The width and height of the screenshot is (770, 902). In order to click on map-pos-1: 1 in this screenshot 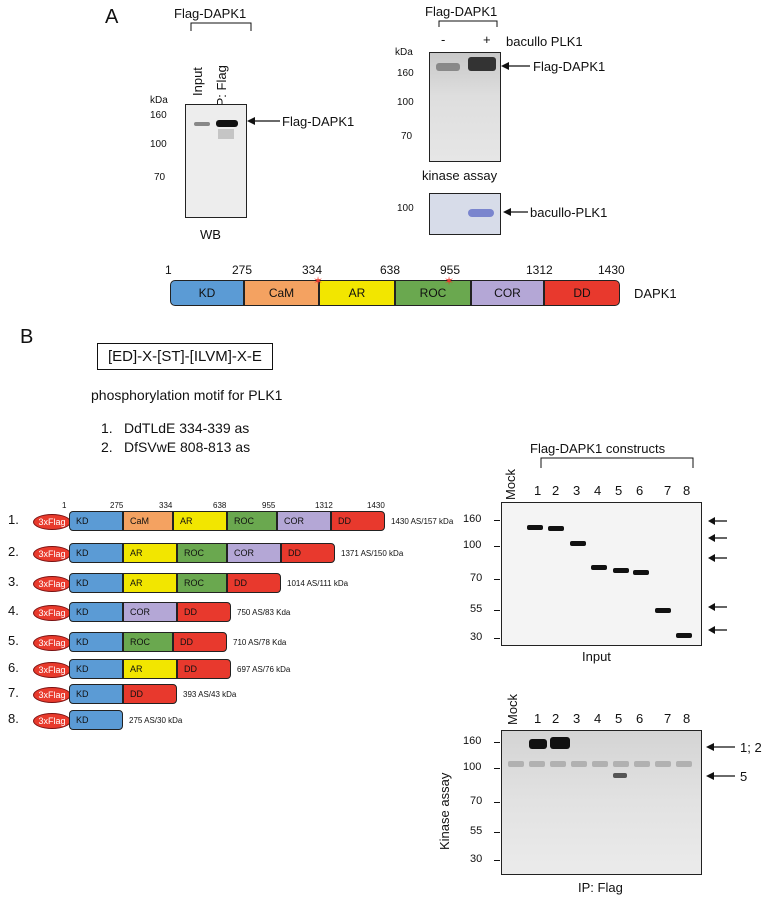, I will do `click(168, 270)`.